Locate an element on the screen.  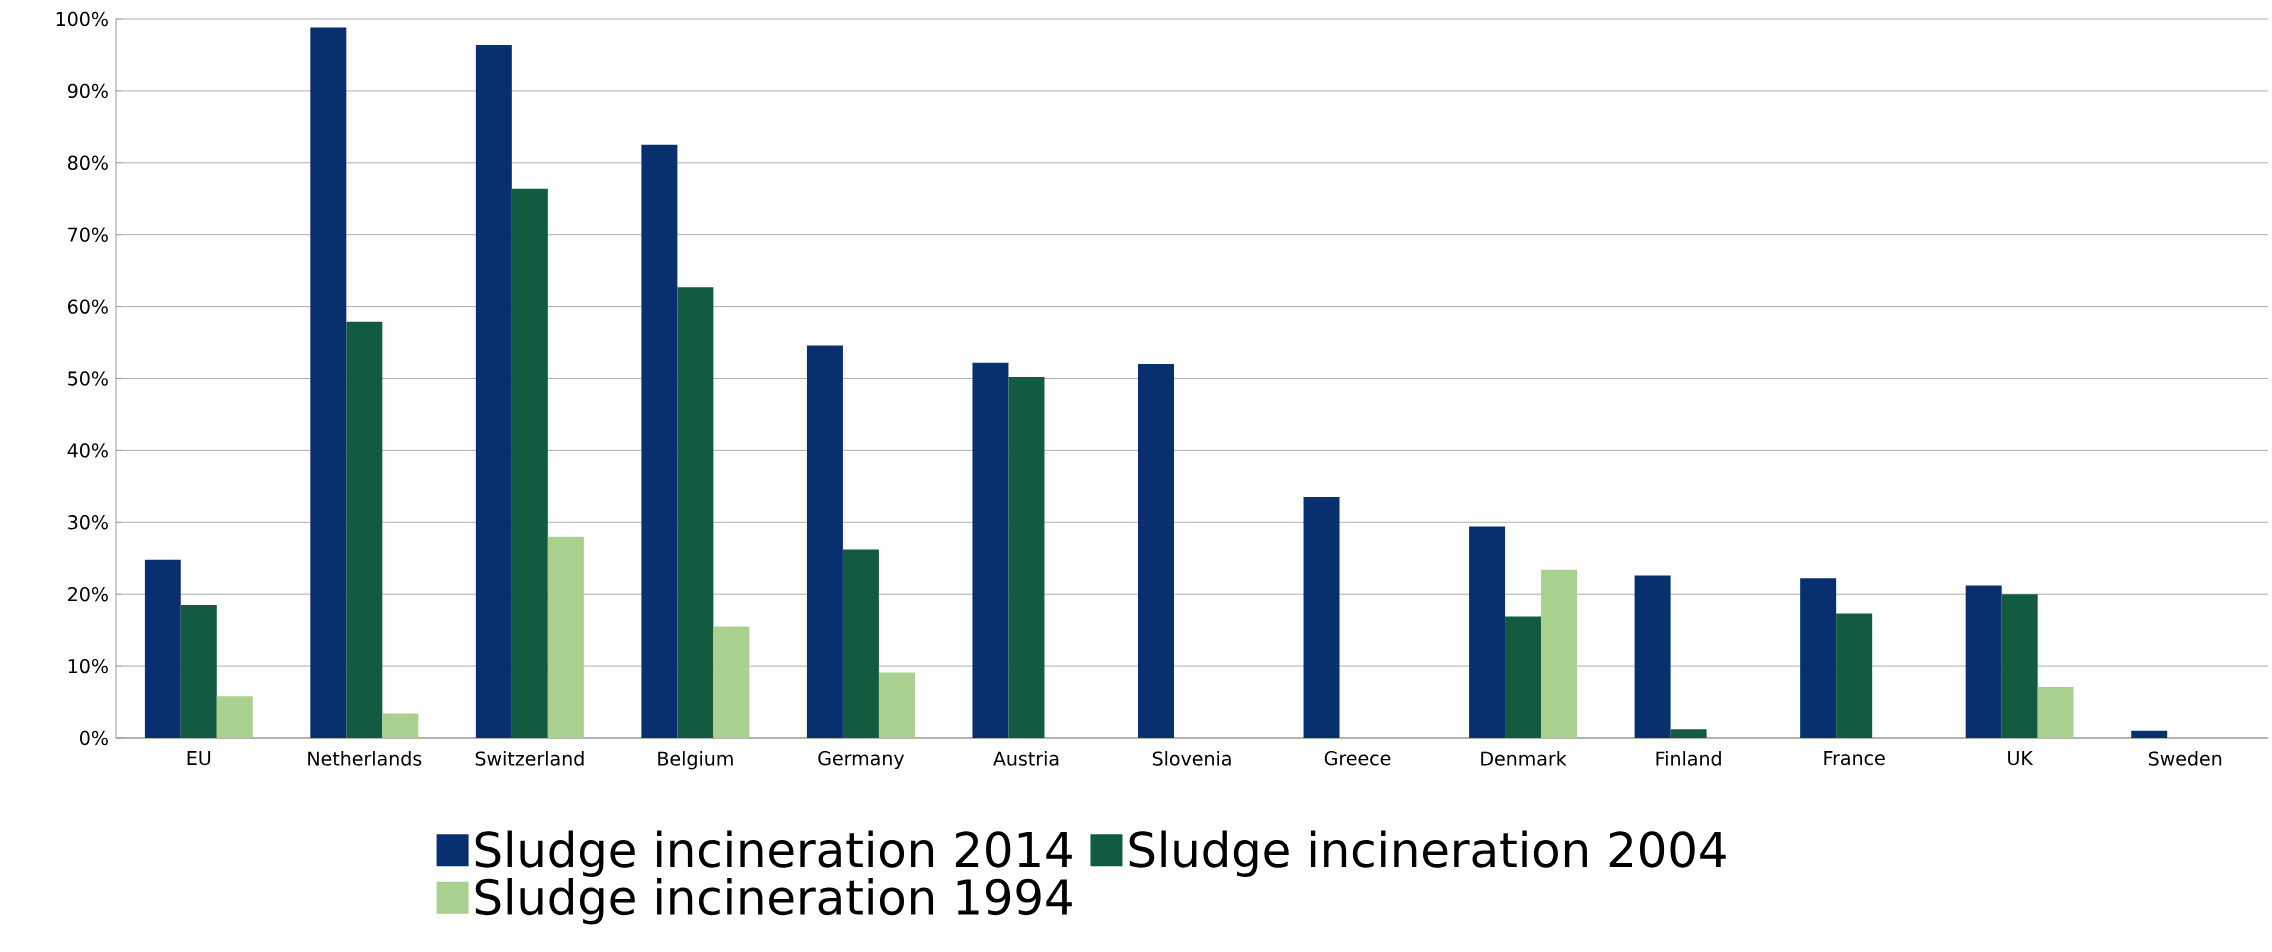
legend-label: Sludge incineration 1994 is located at coordinates (773, 901).